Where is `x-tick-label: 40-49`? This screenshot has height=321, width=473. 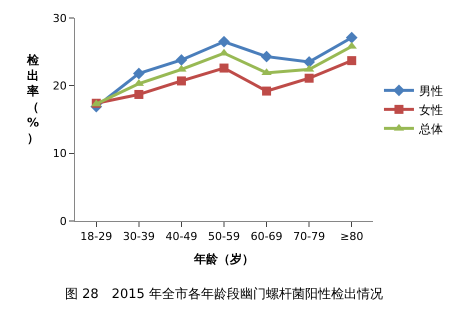
x-tick-label: 40-49 is located at coordinates (181, 237).